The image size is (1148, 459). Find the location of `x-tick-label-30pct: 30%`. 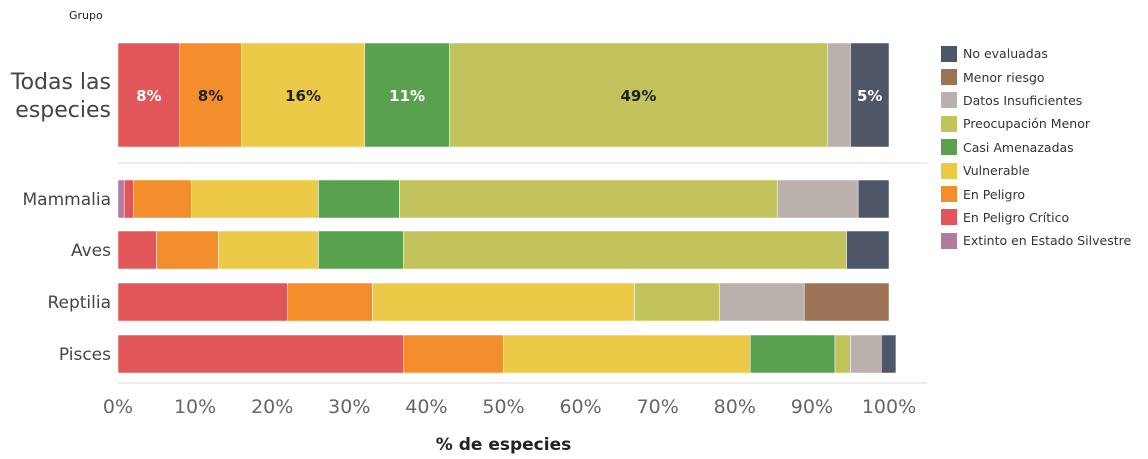

x-tick-label-30pct: 30% is located at coordinates (349, 407).